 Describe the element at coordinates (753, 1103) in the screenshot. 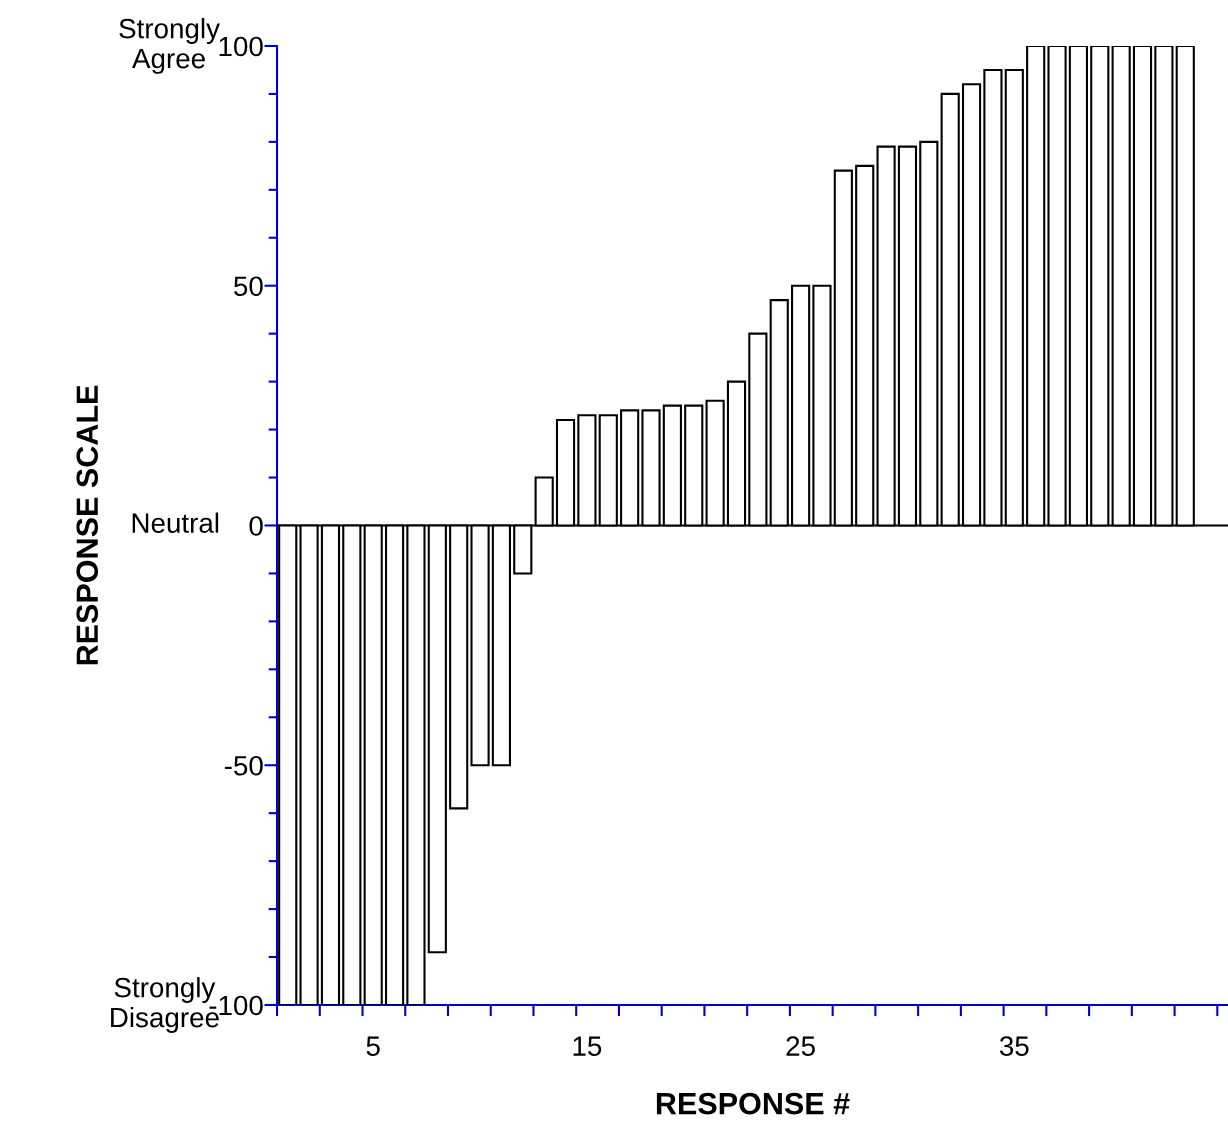

I see `x-axis-title: RESPONSE #` at that location.